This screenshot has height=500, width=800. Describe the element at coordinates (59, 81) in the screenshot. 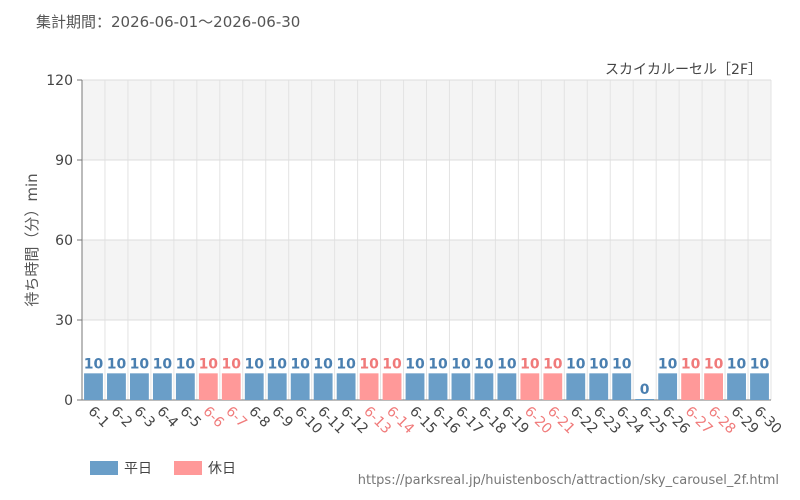

I see `y-tick-label: 120` at that location.